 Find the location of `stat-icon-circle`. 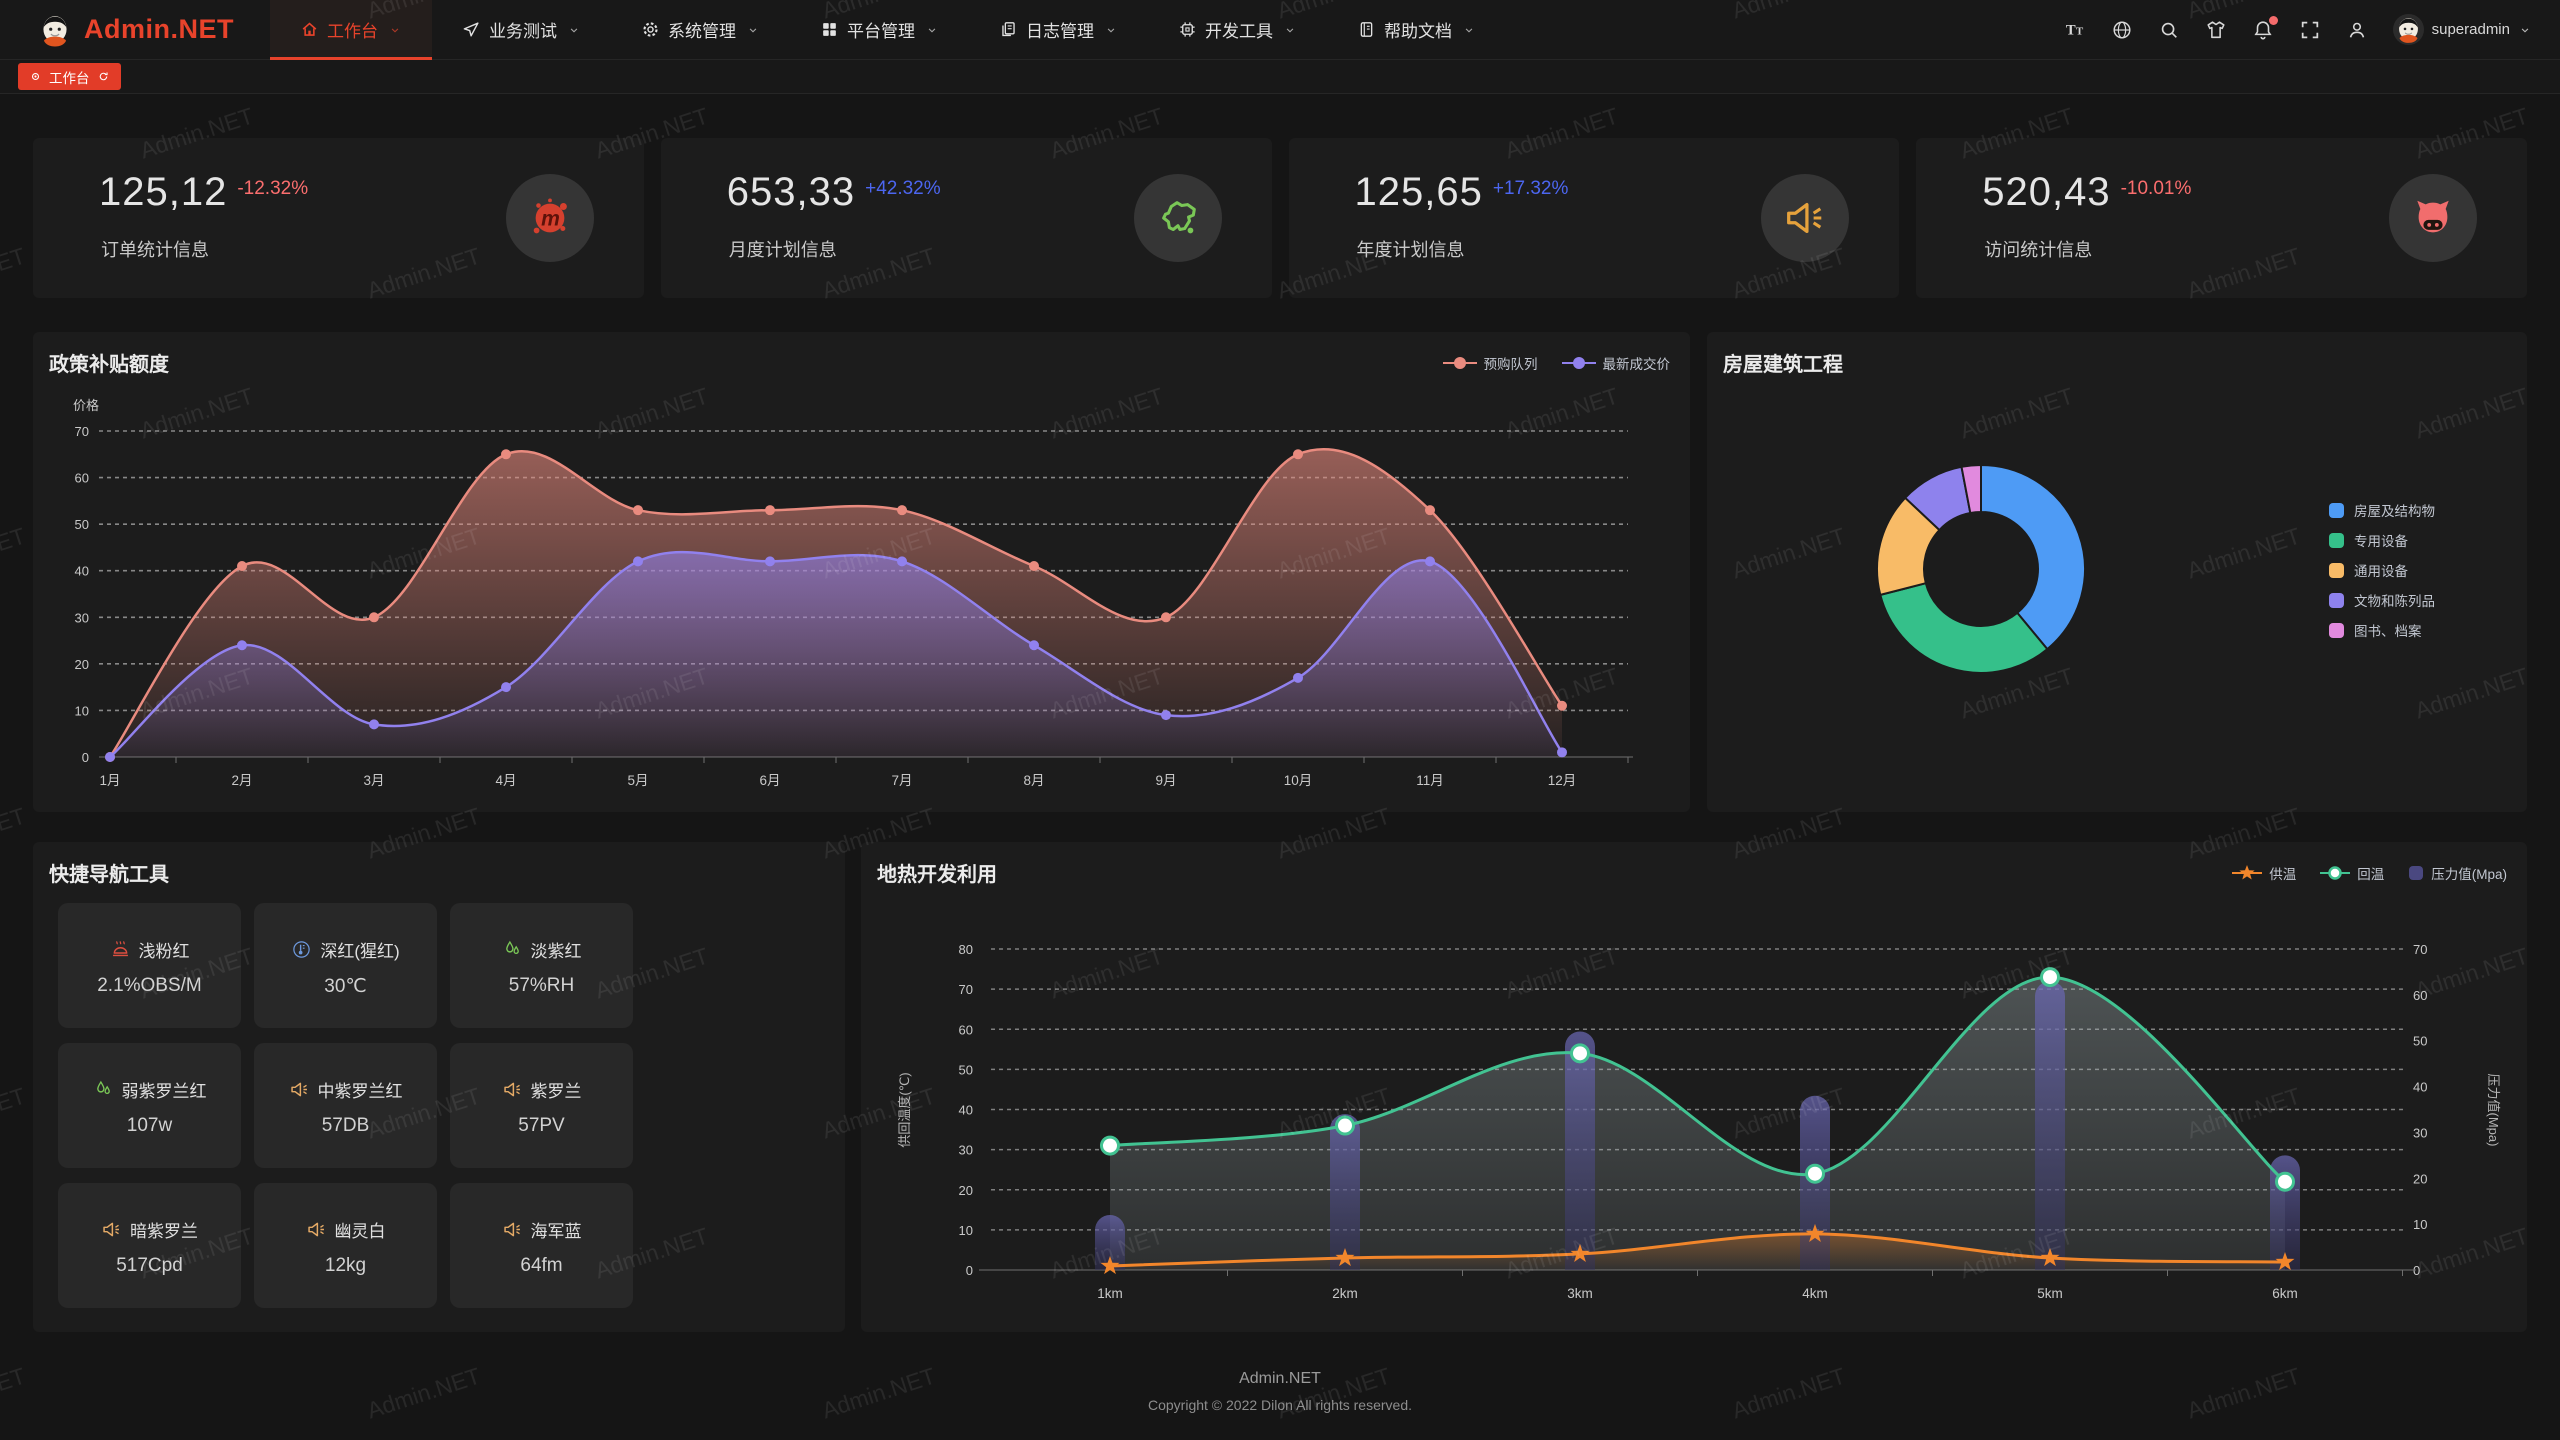

stat-icon-circle is located at coordinates (1805, 218).